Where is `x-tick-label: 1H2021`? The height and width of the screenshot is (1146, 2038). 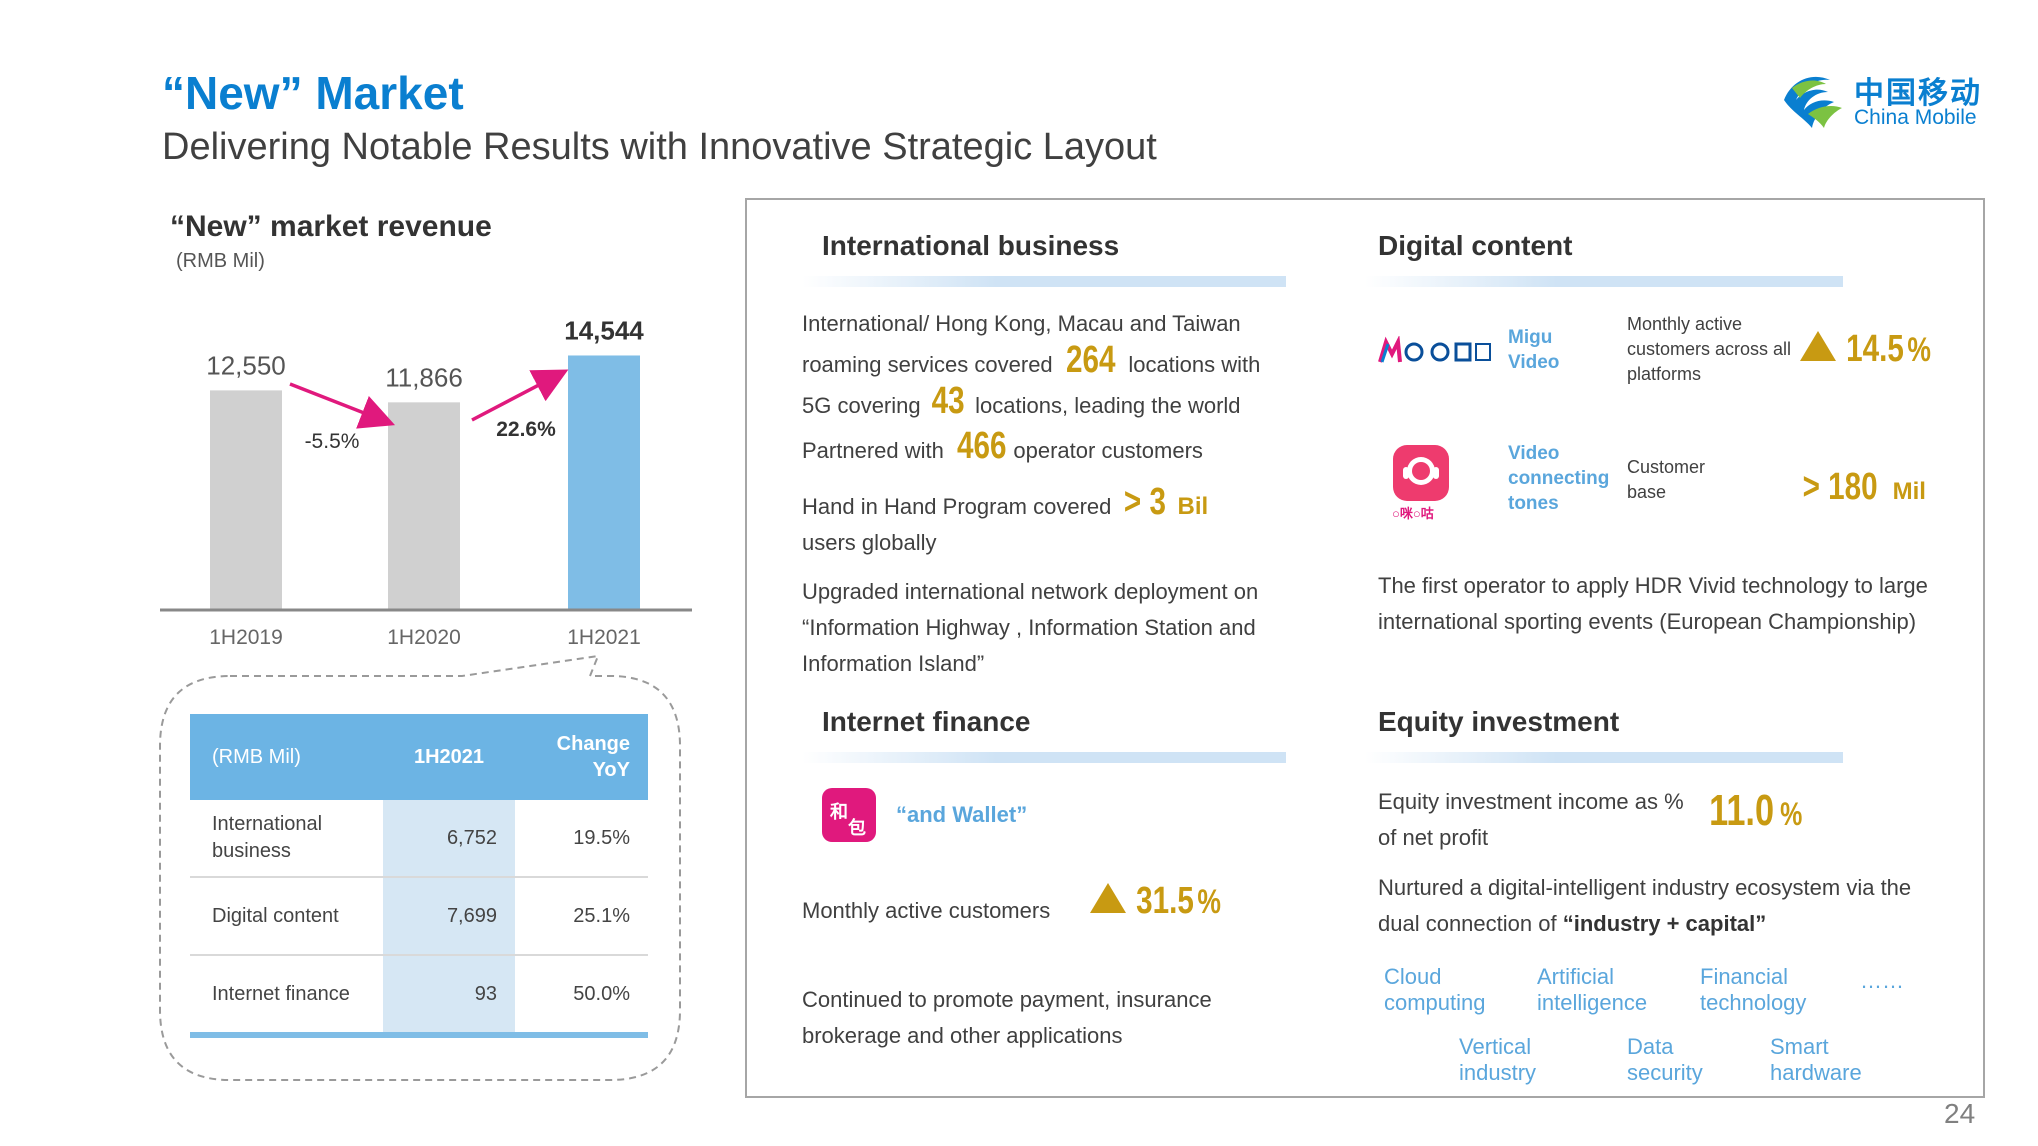
x-tick-label: 1H2021 is located at coordinates (604, 637).